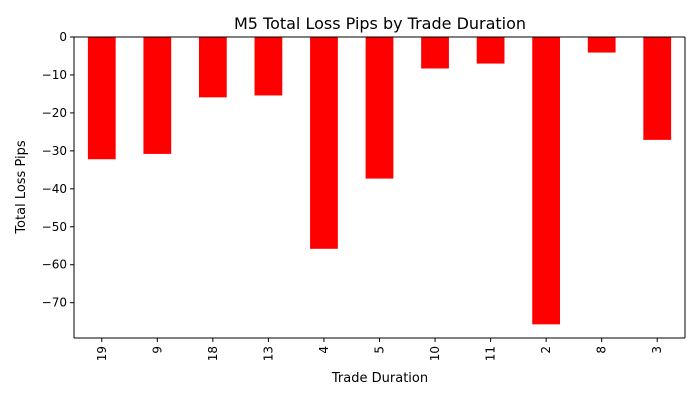 The height and width of the screenshot is (404, 700). Describe the element at coordinates (268, 353) in the screenshot. I see `x-tick-label: 13` at that location.